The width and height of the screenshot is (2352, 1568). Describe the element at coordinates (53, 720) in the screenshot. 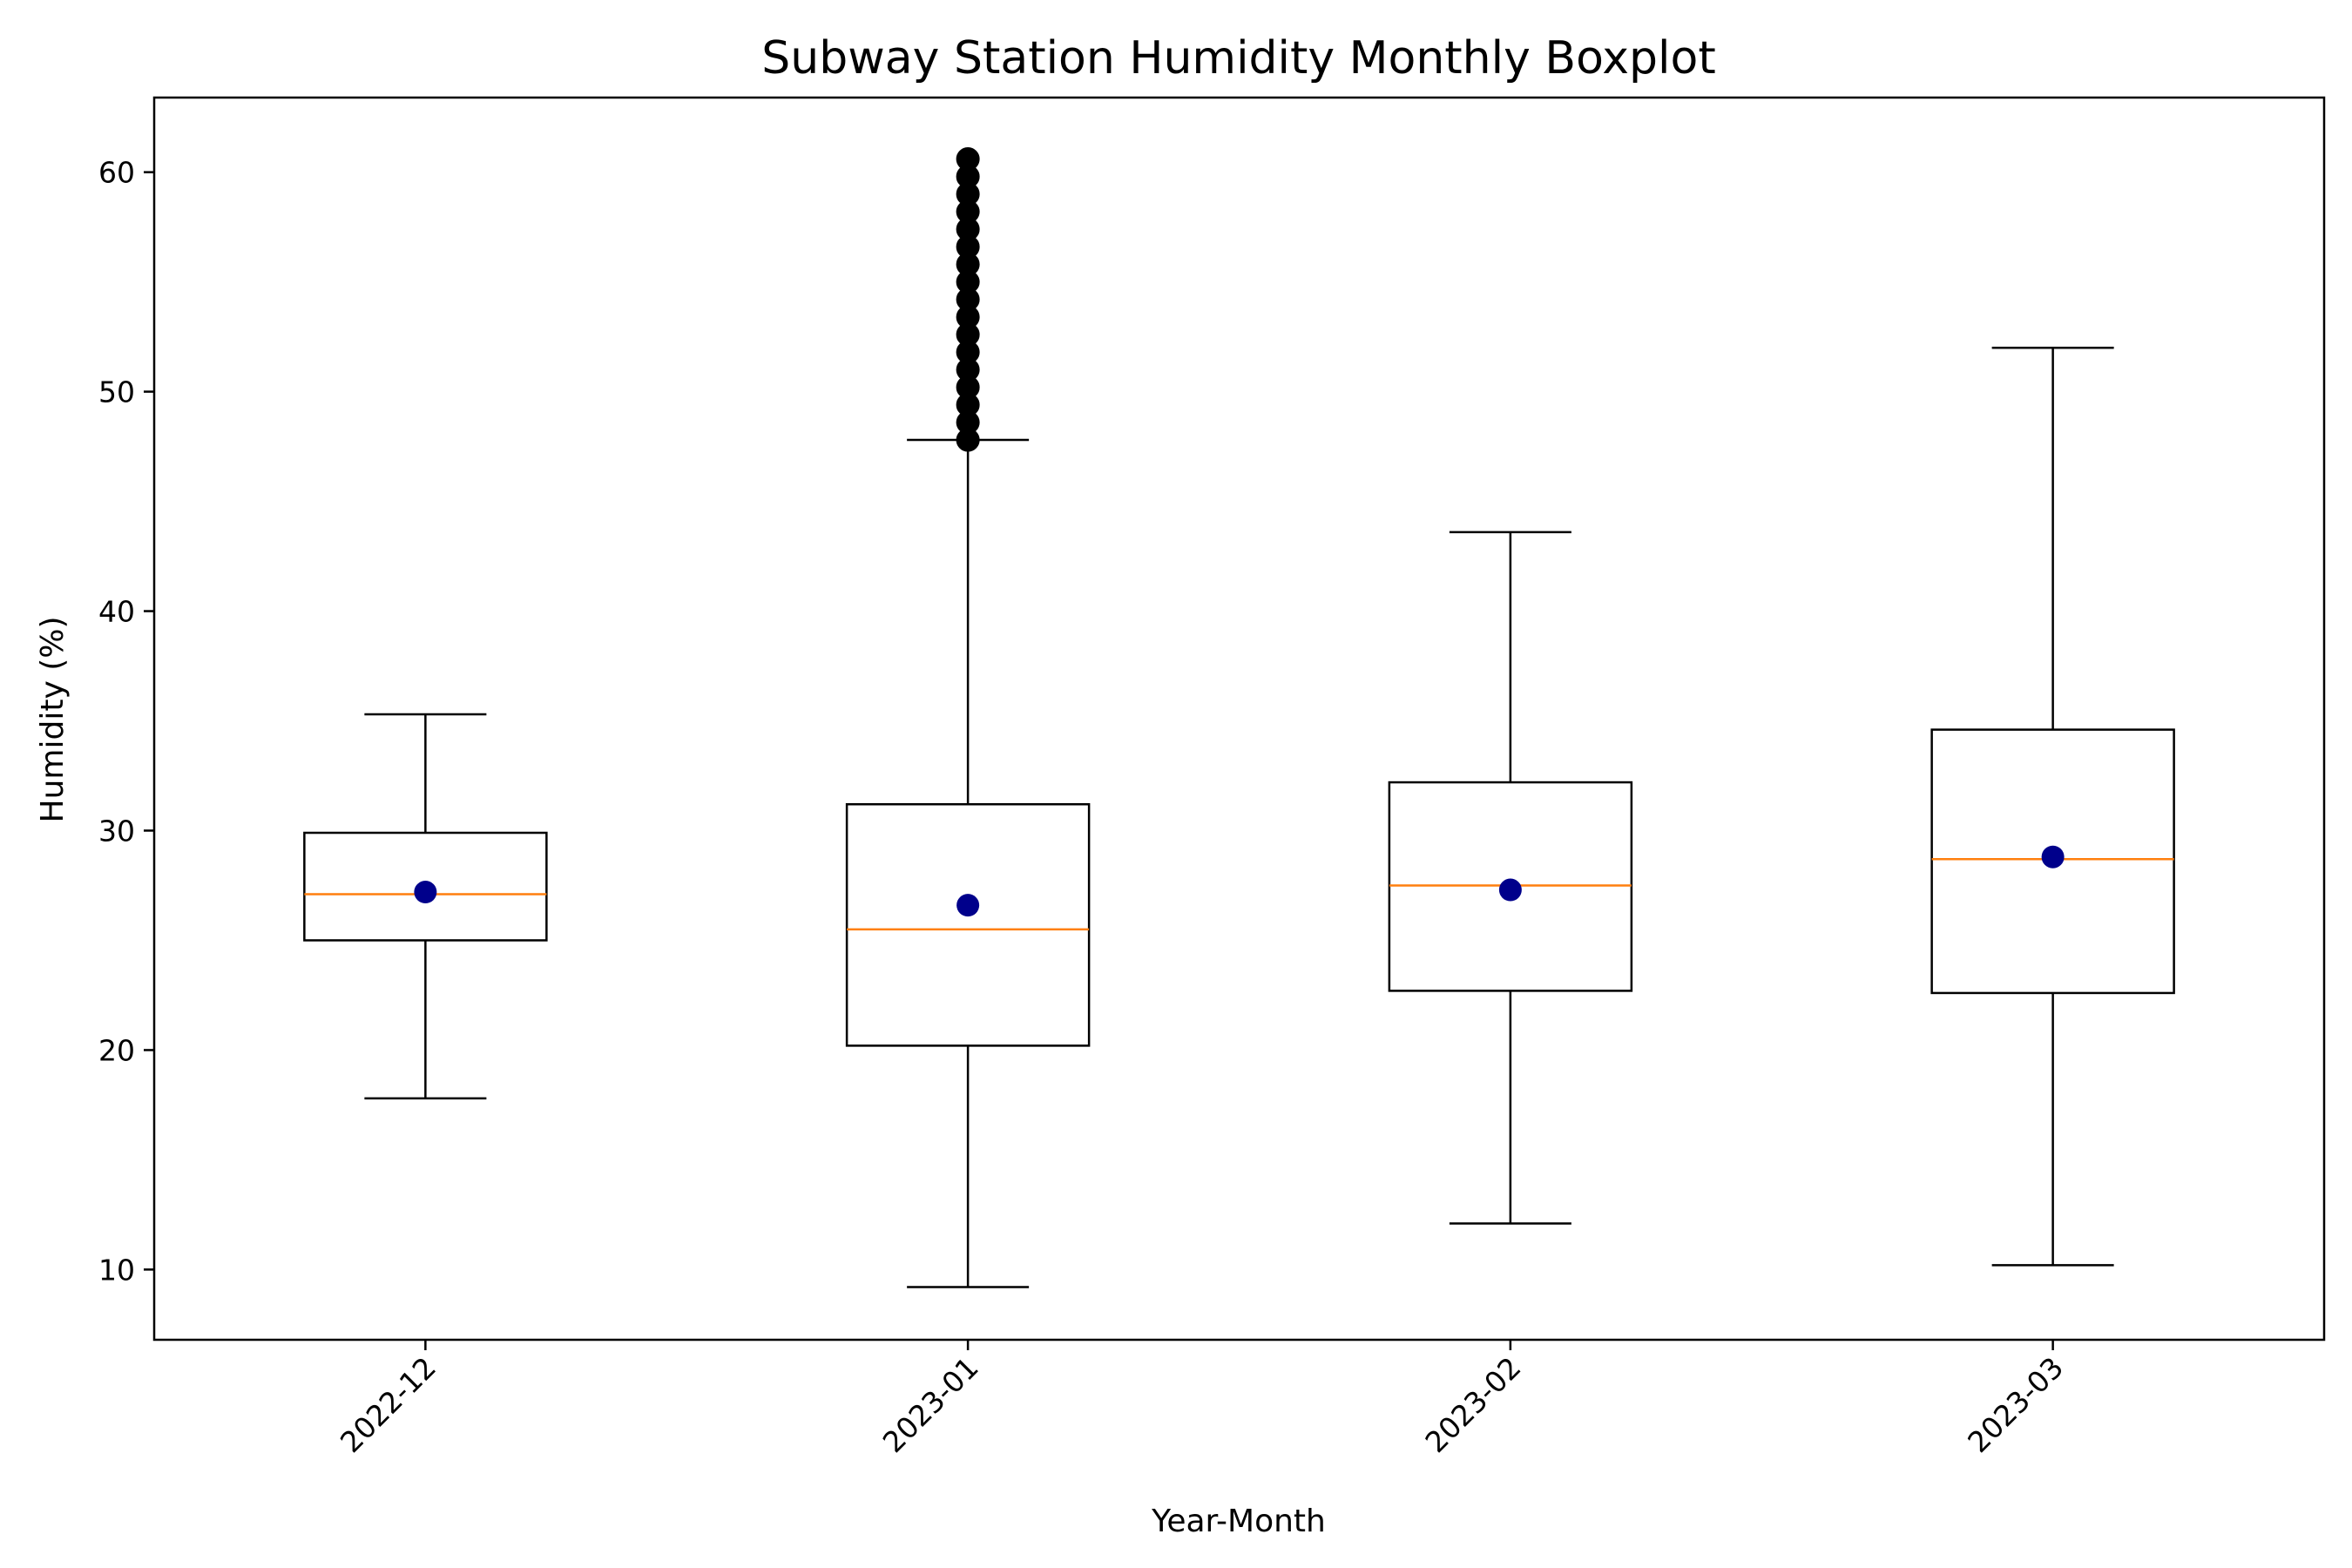

I see `y-axis-label: Humidity (%)` at that location.